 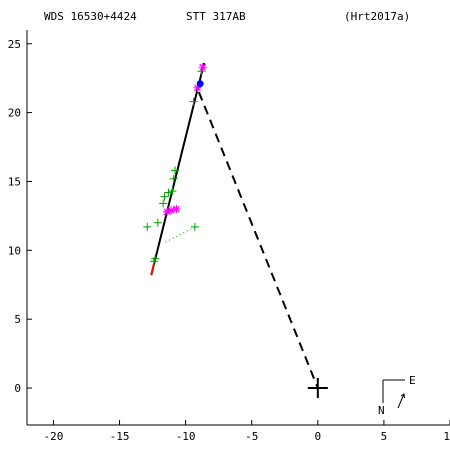 I want to click on observation-dot-point, so click(x=200, y=84).